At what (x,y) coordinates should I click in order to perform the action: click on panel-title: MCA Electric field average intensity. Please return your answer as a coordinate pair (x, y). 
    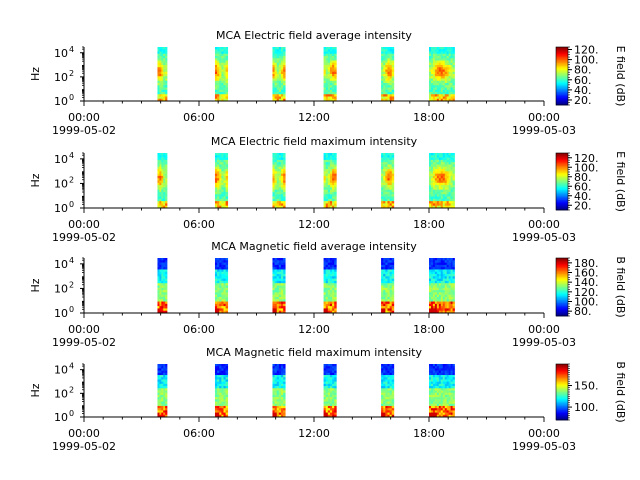
    Looking at the image, I should click on (314, 35).